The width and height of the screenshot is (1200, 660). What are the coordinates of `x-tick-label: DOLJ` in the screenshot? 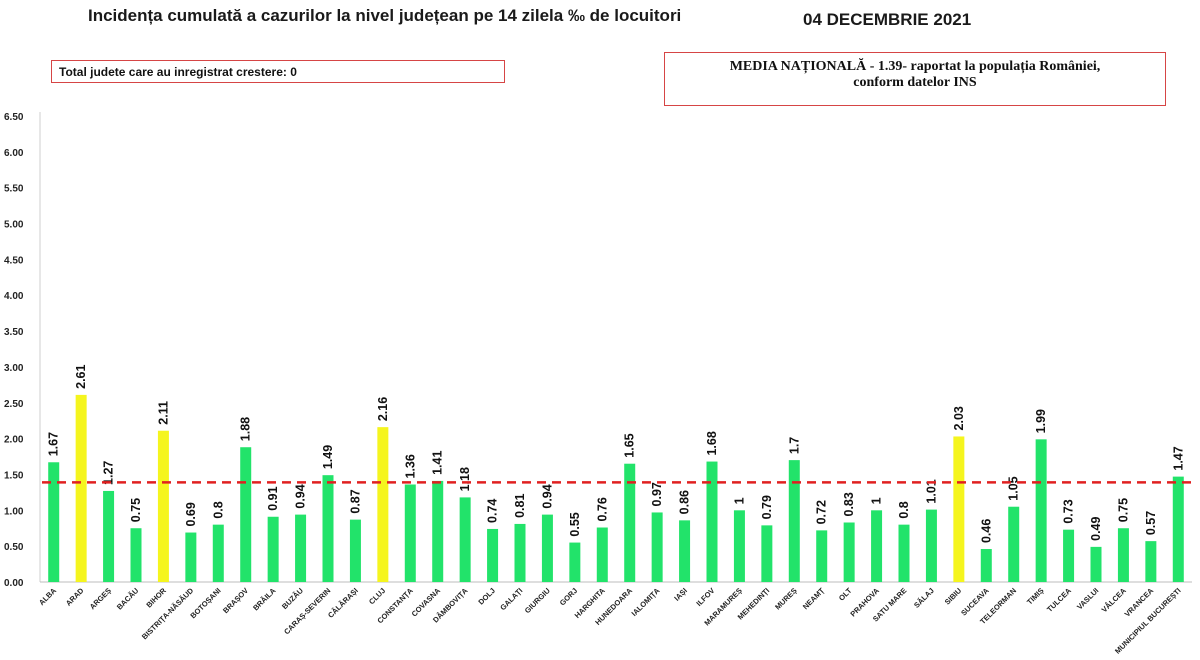 It's located at (486, 596).